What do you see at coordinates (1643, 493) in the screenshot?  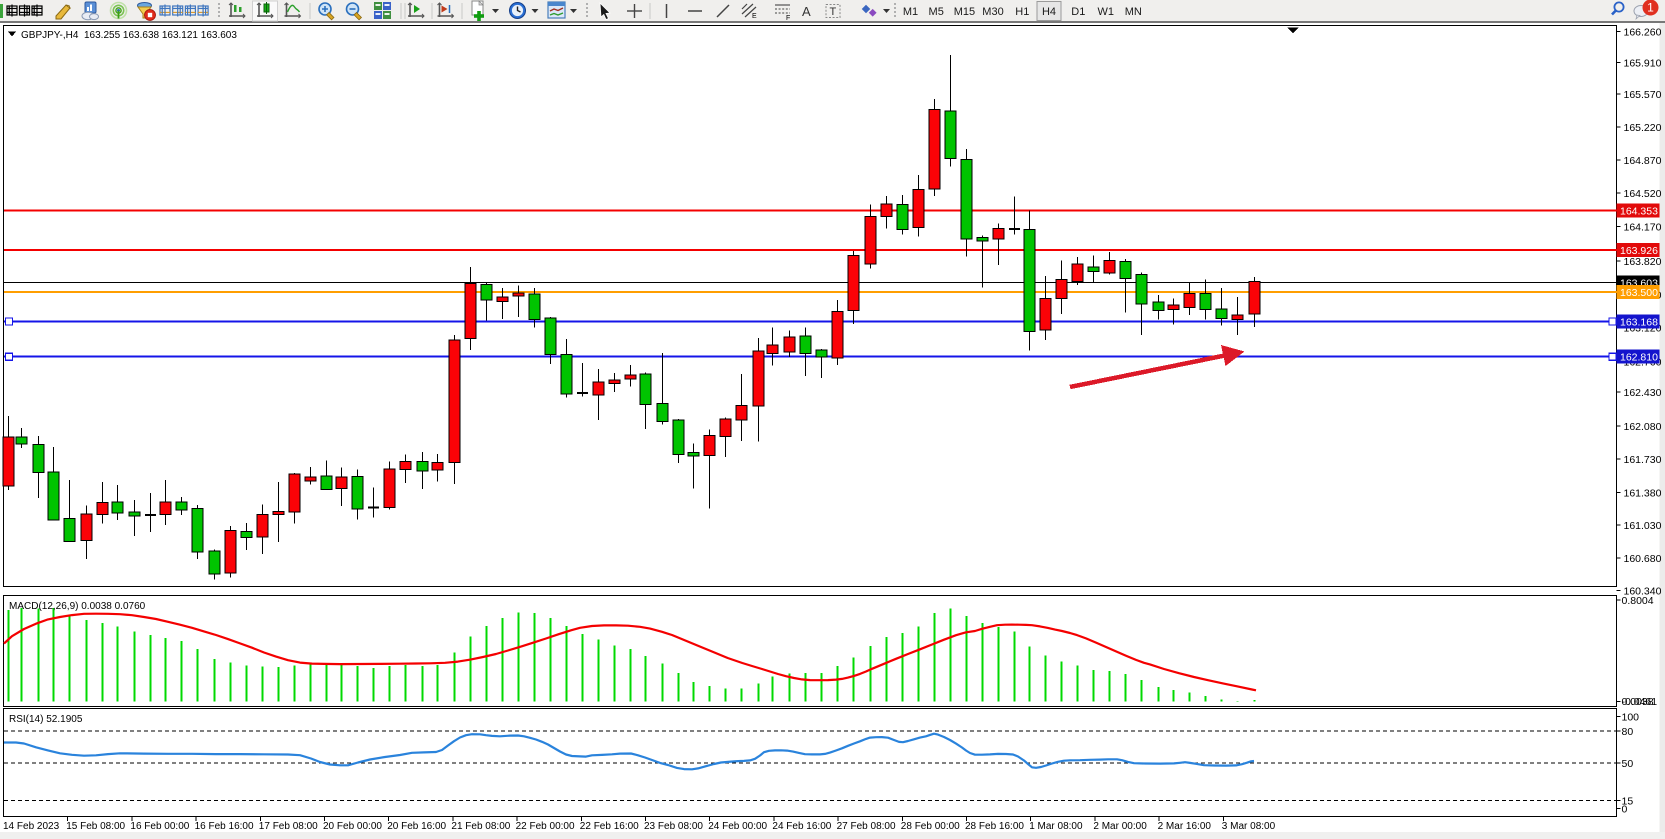 I see `svg-text: 161.380` at bounding box center [1643, 493].